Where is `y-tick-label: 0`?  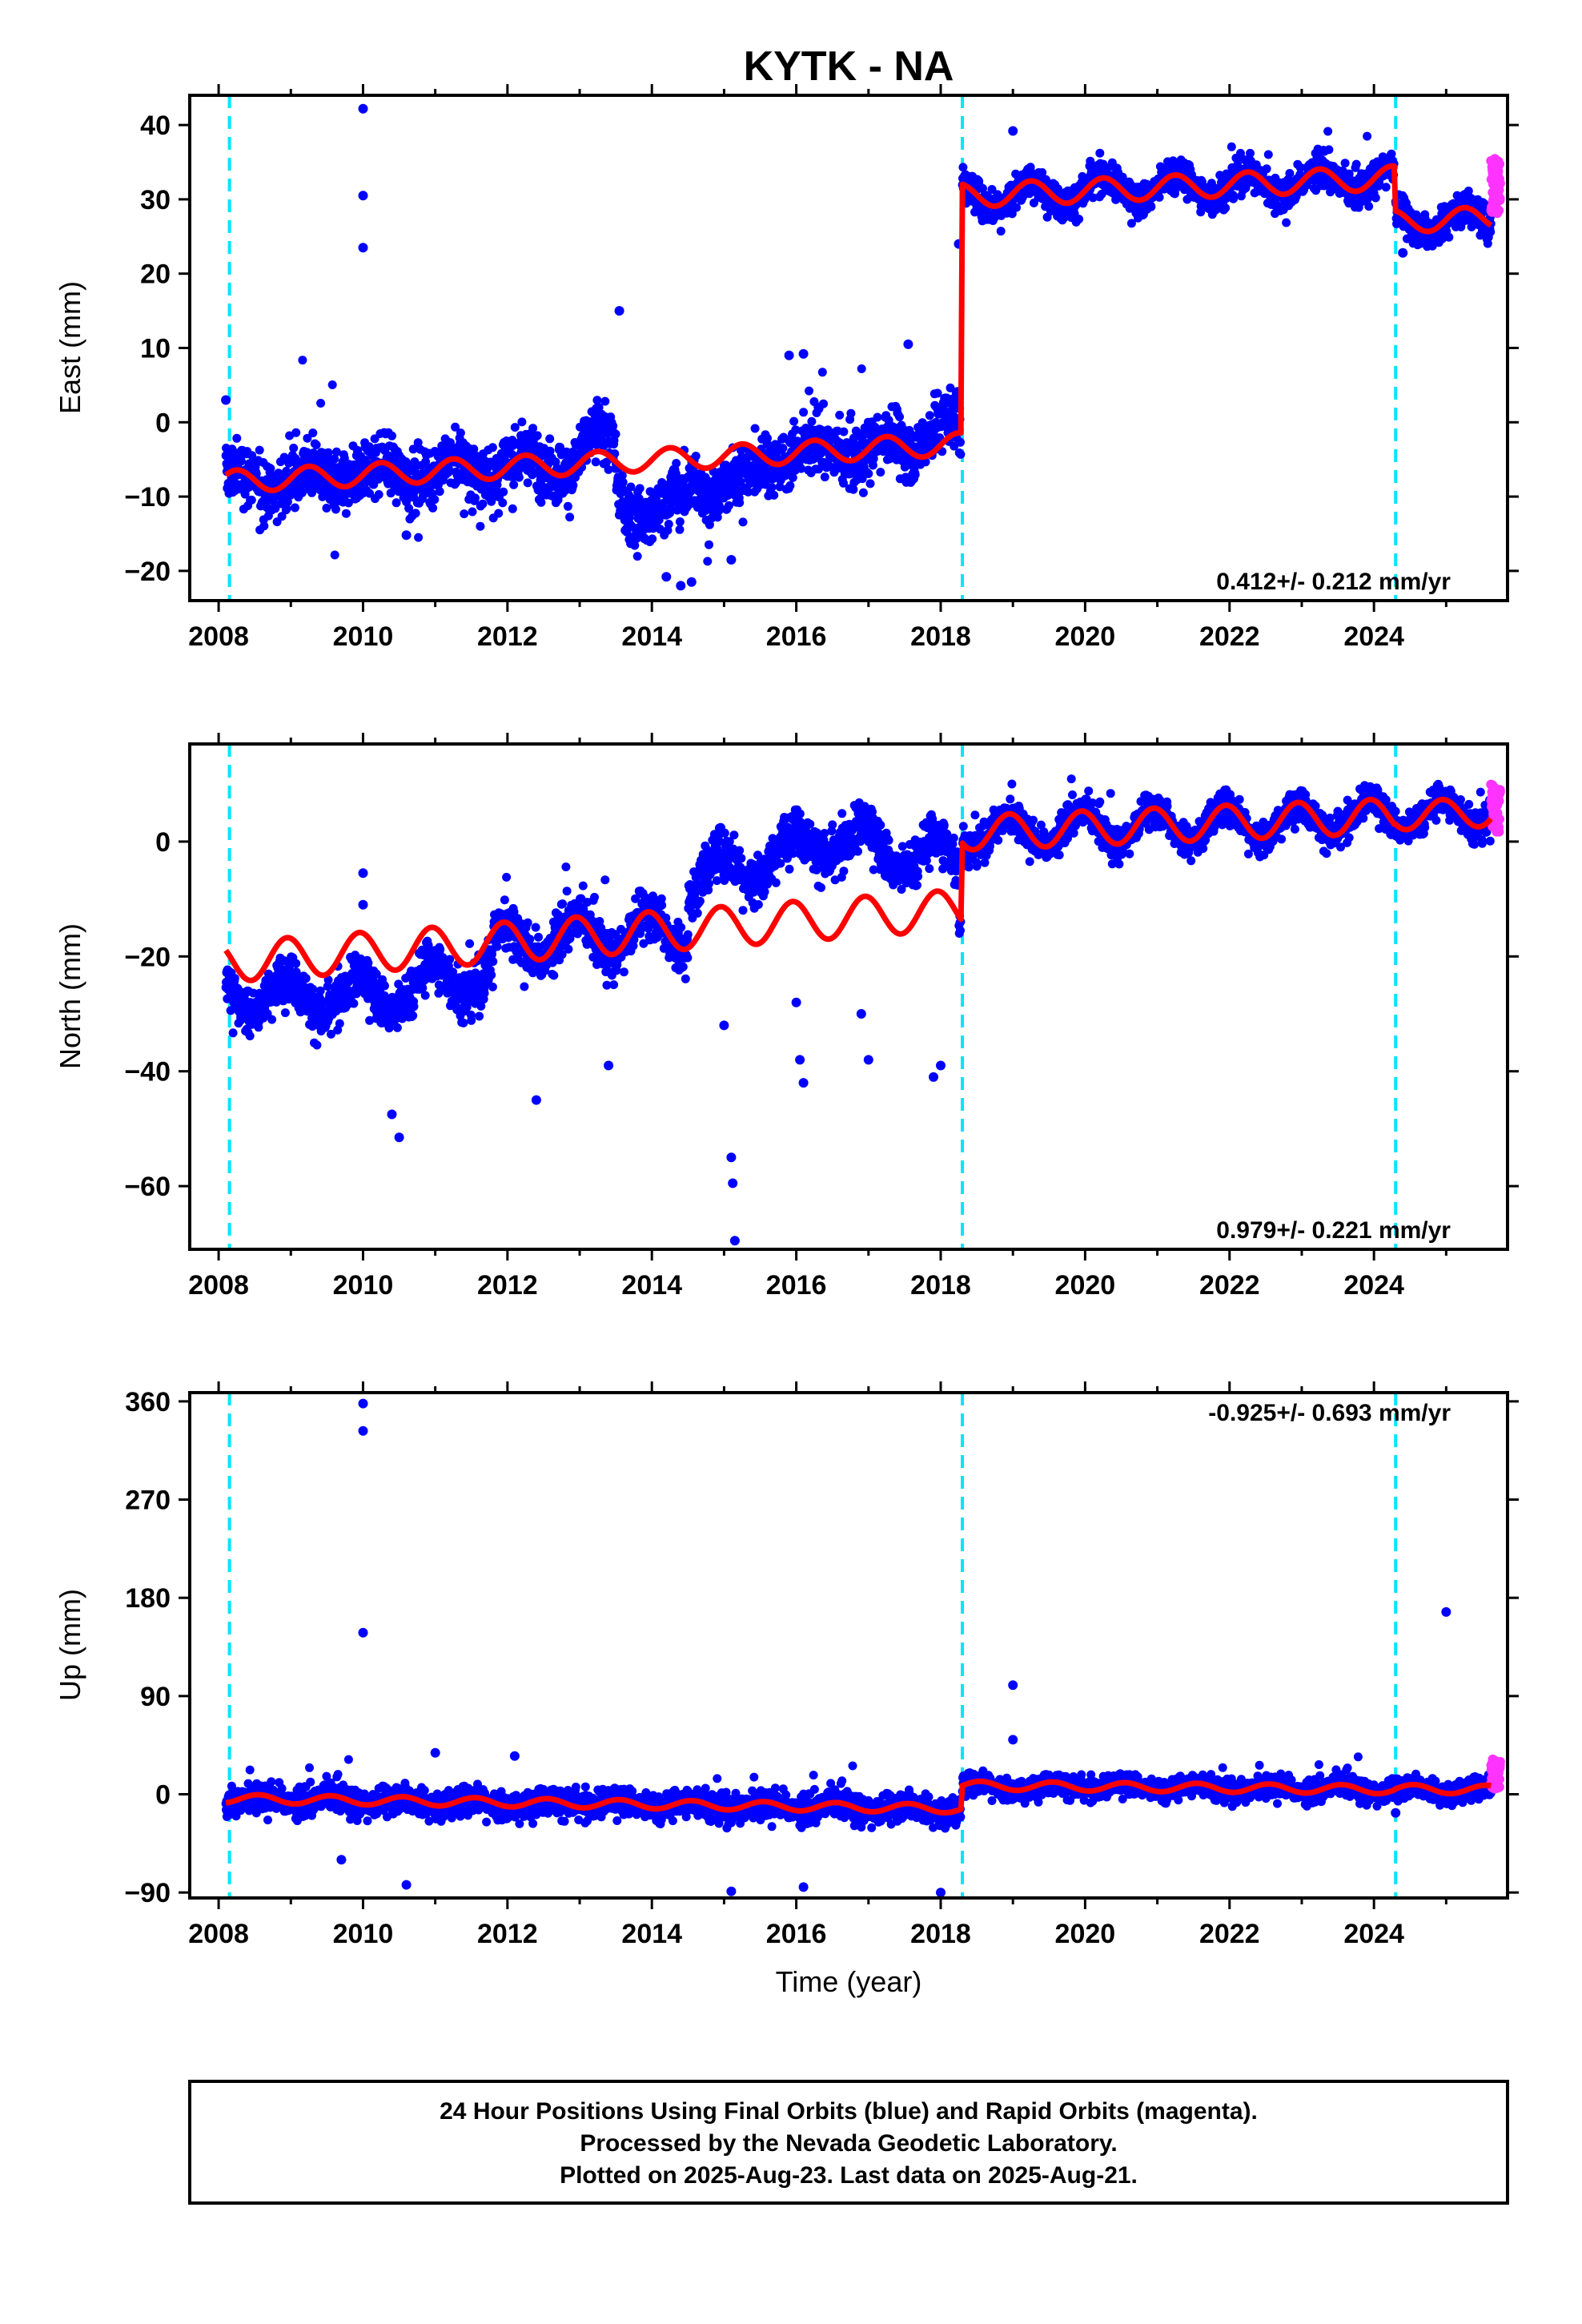
y-tick-label: 0 is located at coordinates (163, 423).